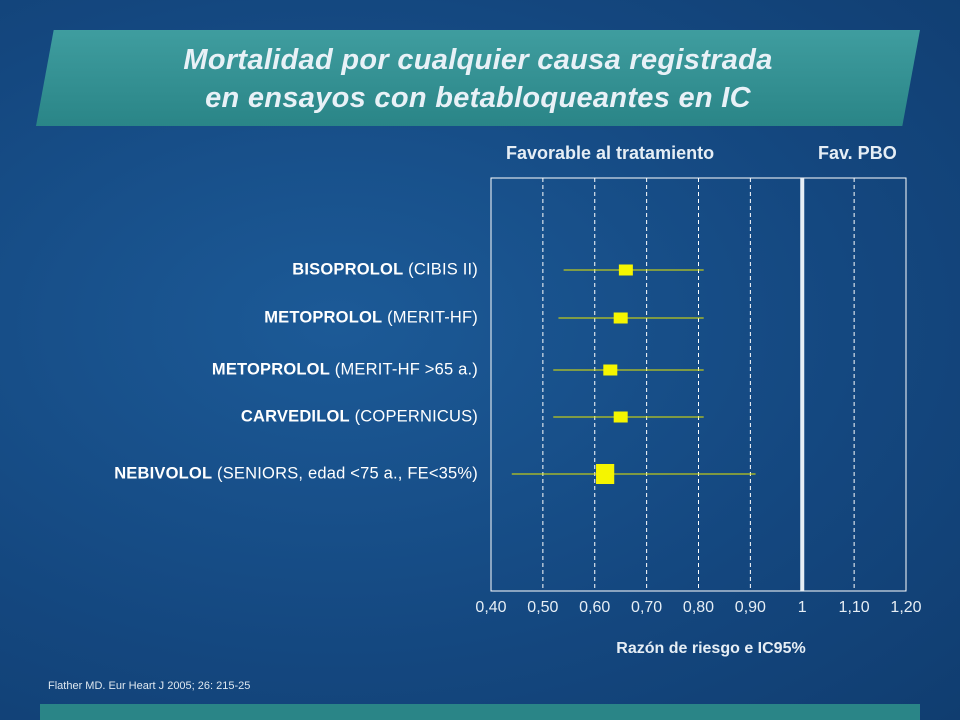  I want to click on row-label: METOPROLOL (MERIT-HF >65 a.), so click(345, 370).